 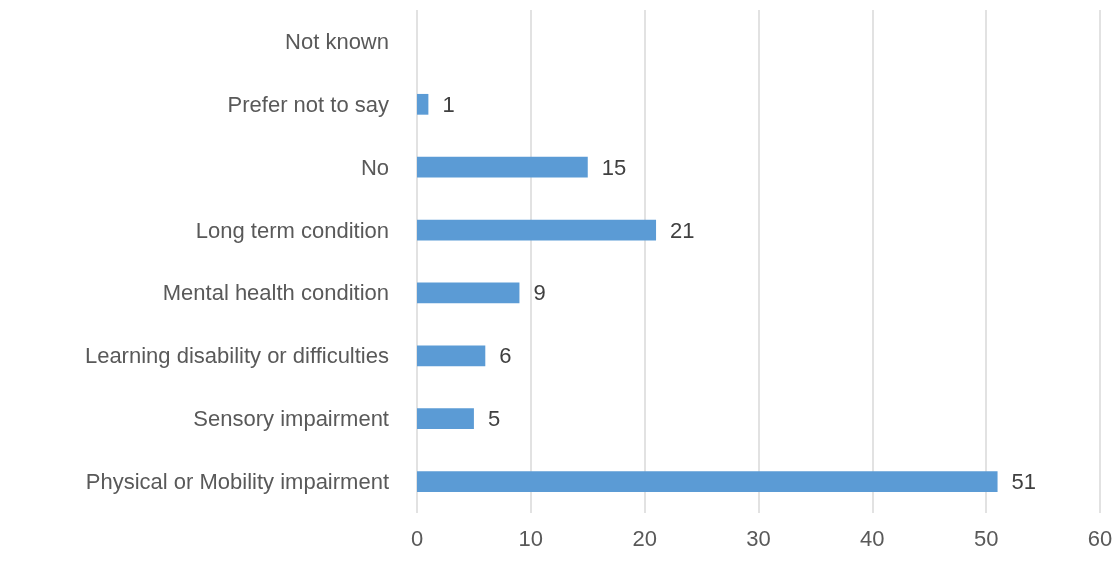 I want to click on y-tick-label: Physical or Mobility impairment, so click(x=237, y=482).